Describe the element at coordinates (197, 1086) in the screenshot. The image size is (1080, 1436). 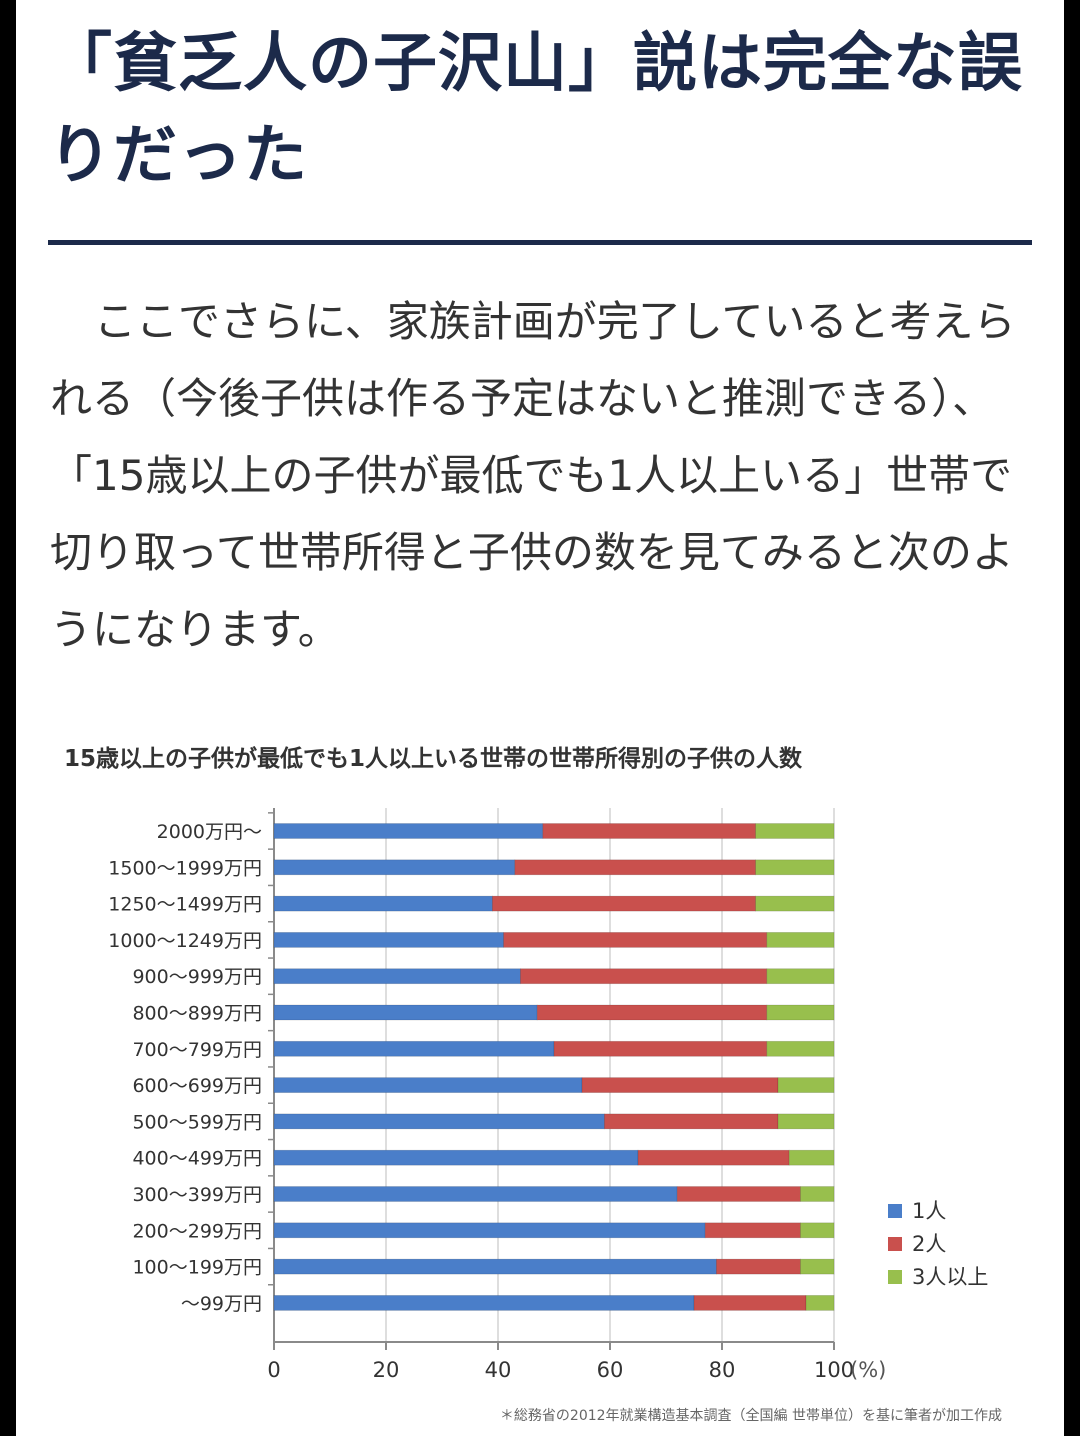
I see `category-label: 600〜699万円` at that location.